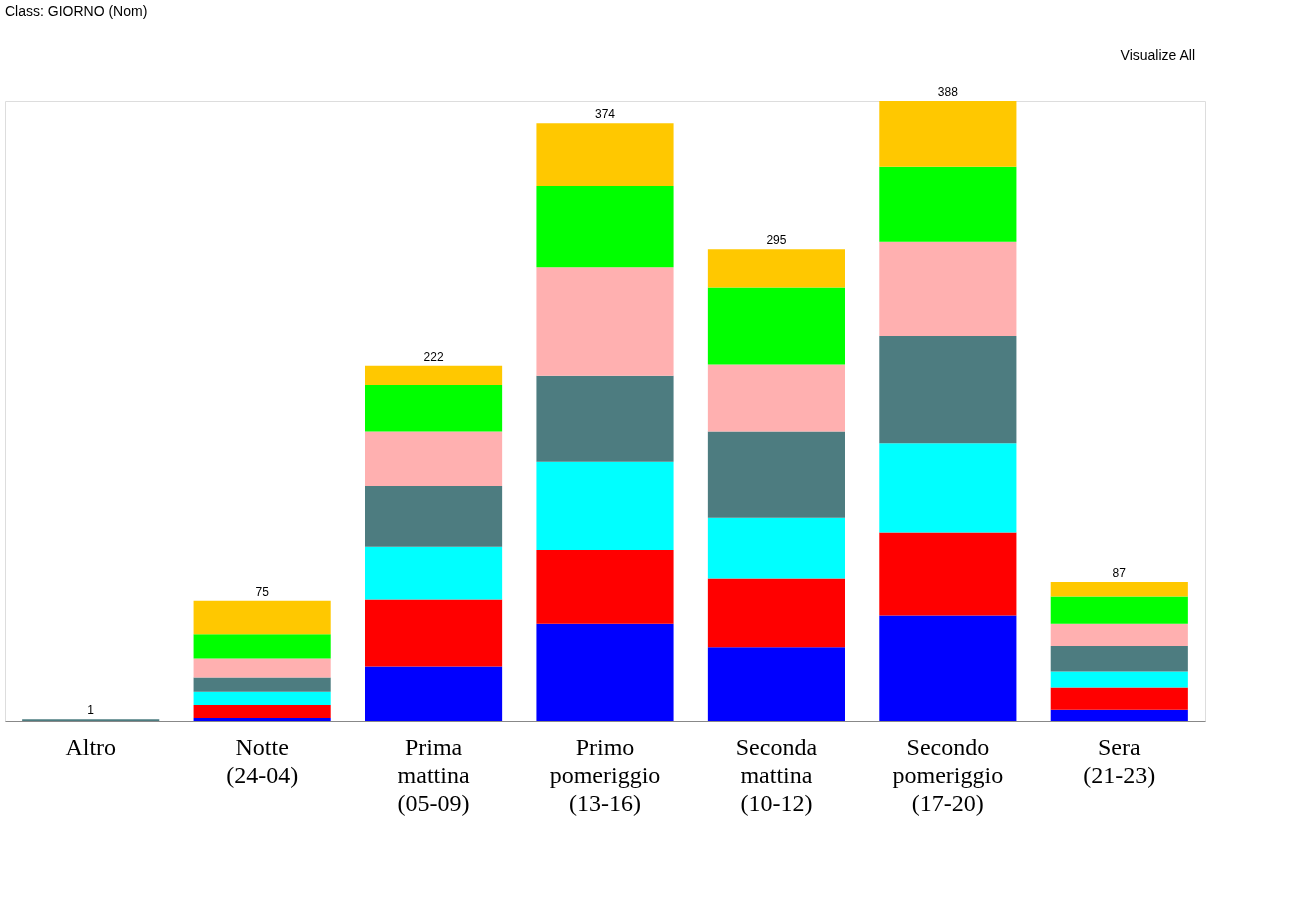  Describe the element at coordinates (776, 774) in the screenshot. I see `x-tick-label: Seconda mattina (10-12)` at that location.